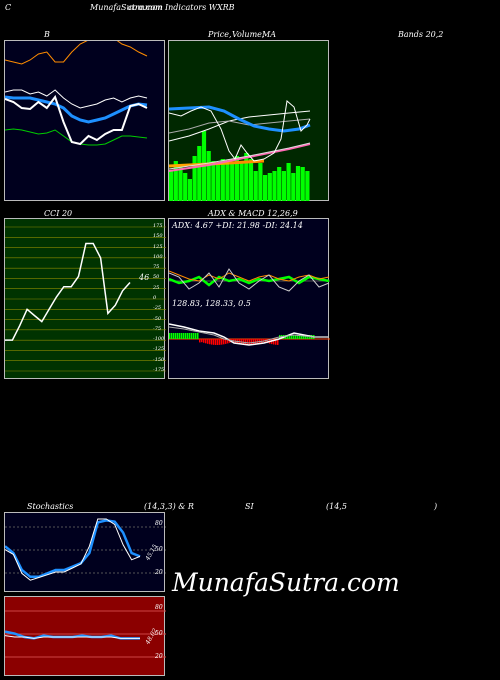 Image resolution: width=500 pixels, height=680 pixels. What do you see at coordinates (157, 308) in the screenshot?
I see `cci-tick-label: -25` at bounding box center [157, 308].